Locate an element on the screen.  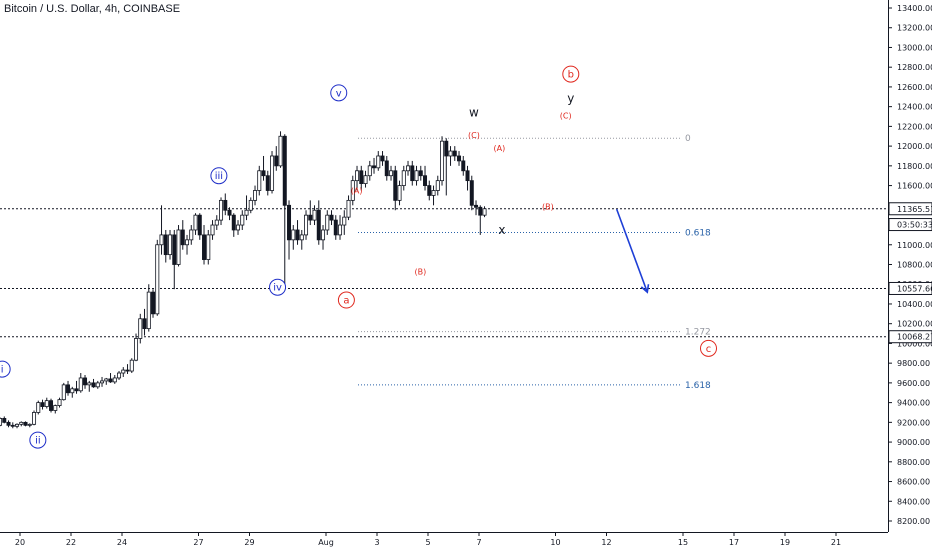
time-axis: 20 22 24 27 29 Aug 3 5 7 10 12 15 17 19 21 is located at coordinates (444, 539).